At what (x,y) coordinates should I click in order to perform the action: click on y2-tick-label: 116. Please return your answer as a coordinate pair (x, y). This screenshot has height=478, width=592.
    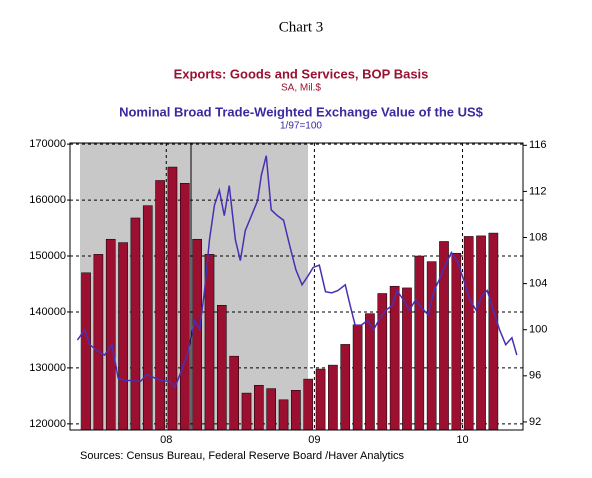
    Looking at the image, I should click on (538, 145).